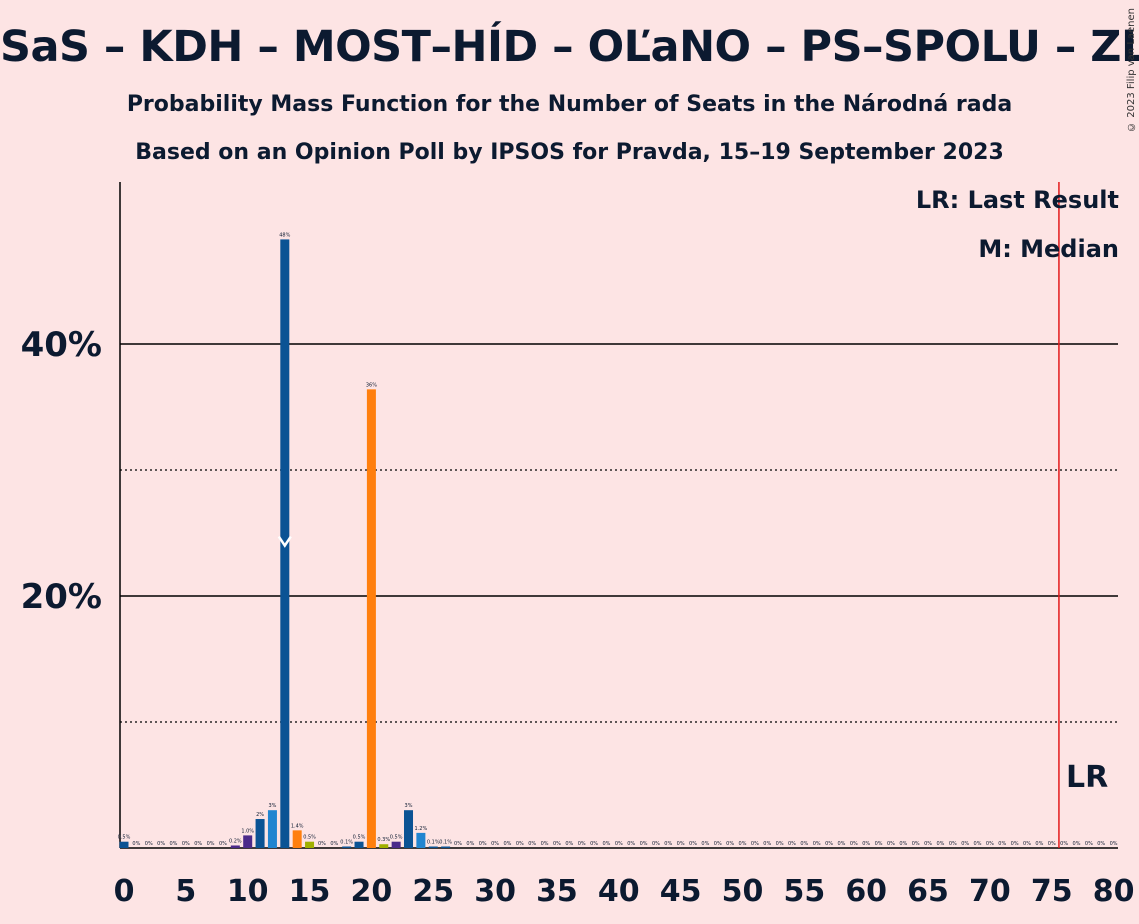  I want to click on data-label-seat-9: 0.2%, so click(235, 841).